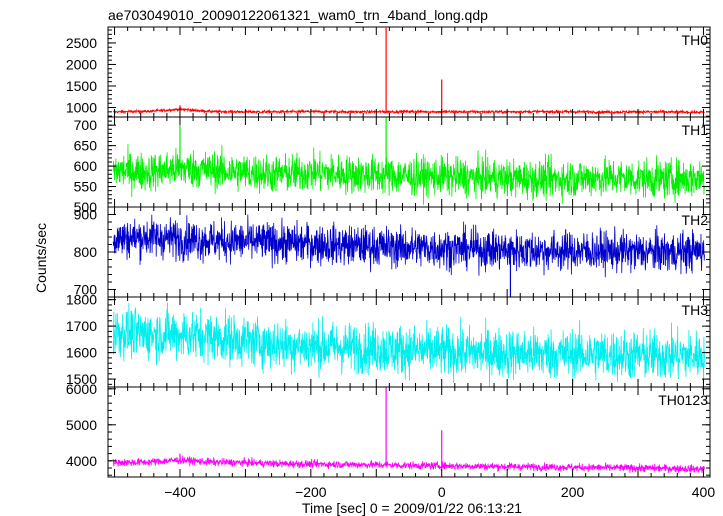 The width and height of the screenshot is (723, 516). Describe the element at coordinates (408, 246) in the screenshot. I see `series-line-th2` at that location.